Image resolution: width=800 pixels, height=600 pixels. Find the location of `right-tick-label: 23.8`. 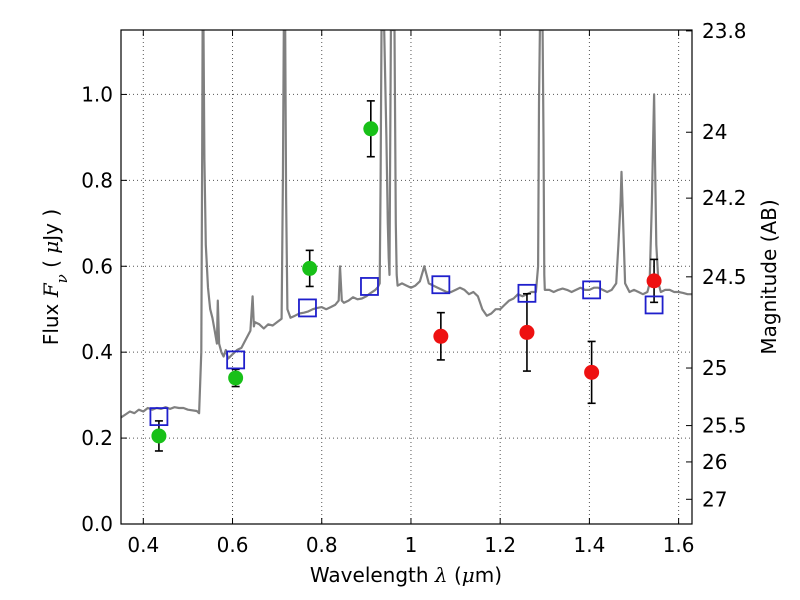

right-tick-label: 23.8 is located at coordinates (724, 31).